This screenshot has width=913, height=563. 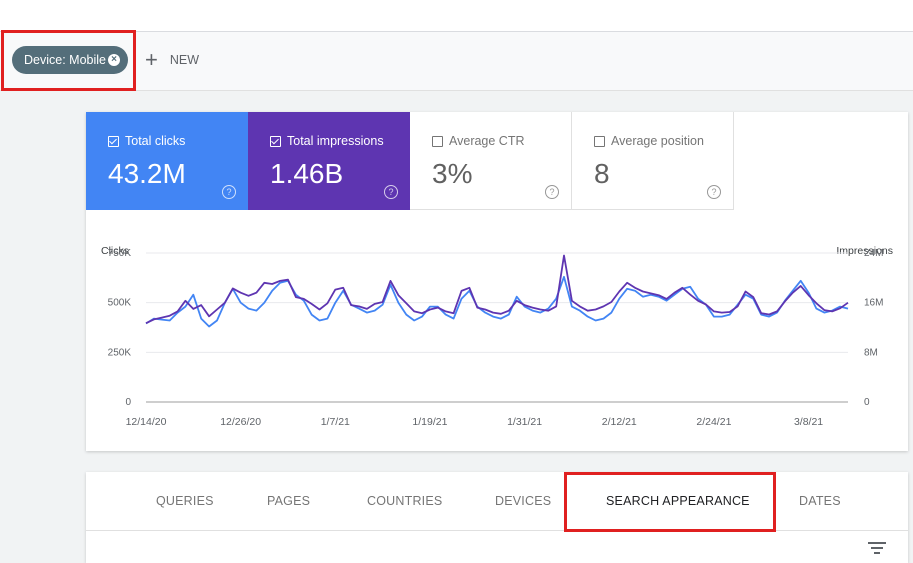 What do you see at coordinates (867, 402) in the screenshot?
I see `right-axis-tick-label: 0` at bounding box center [867, 402].